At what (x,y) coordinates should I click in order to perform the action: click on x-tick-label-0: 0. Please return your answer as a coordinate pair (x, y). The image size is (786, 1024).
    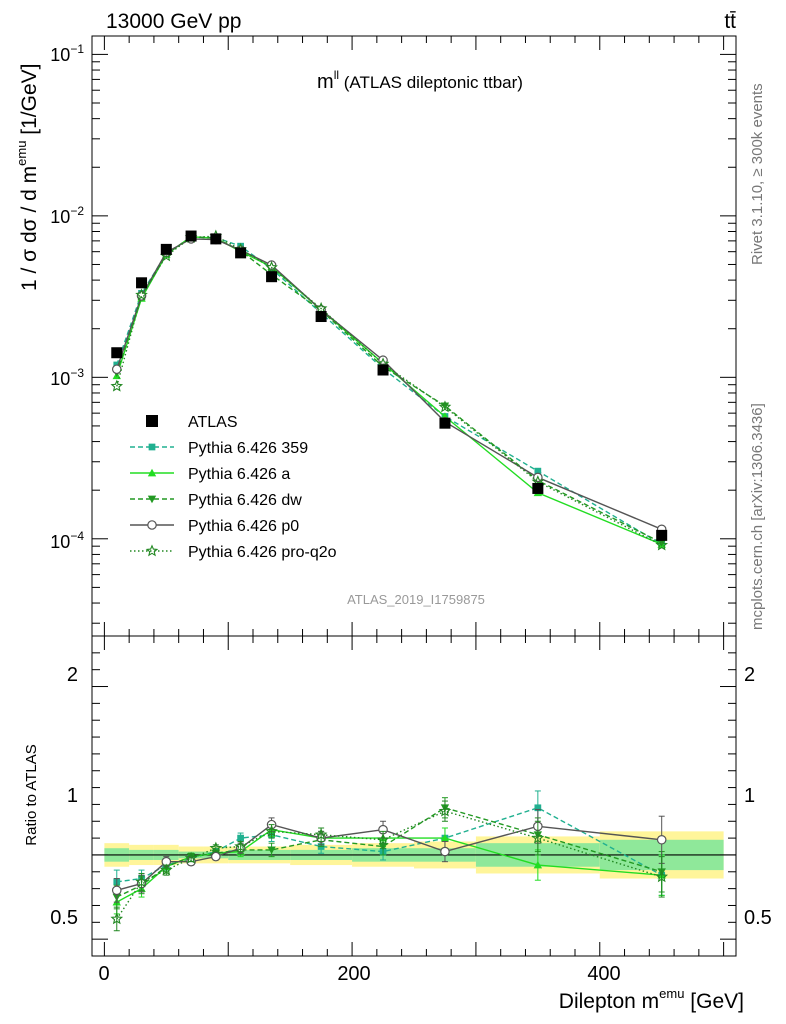
    Looking at the image, I should click on (103, 974).